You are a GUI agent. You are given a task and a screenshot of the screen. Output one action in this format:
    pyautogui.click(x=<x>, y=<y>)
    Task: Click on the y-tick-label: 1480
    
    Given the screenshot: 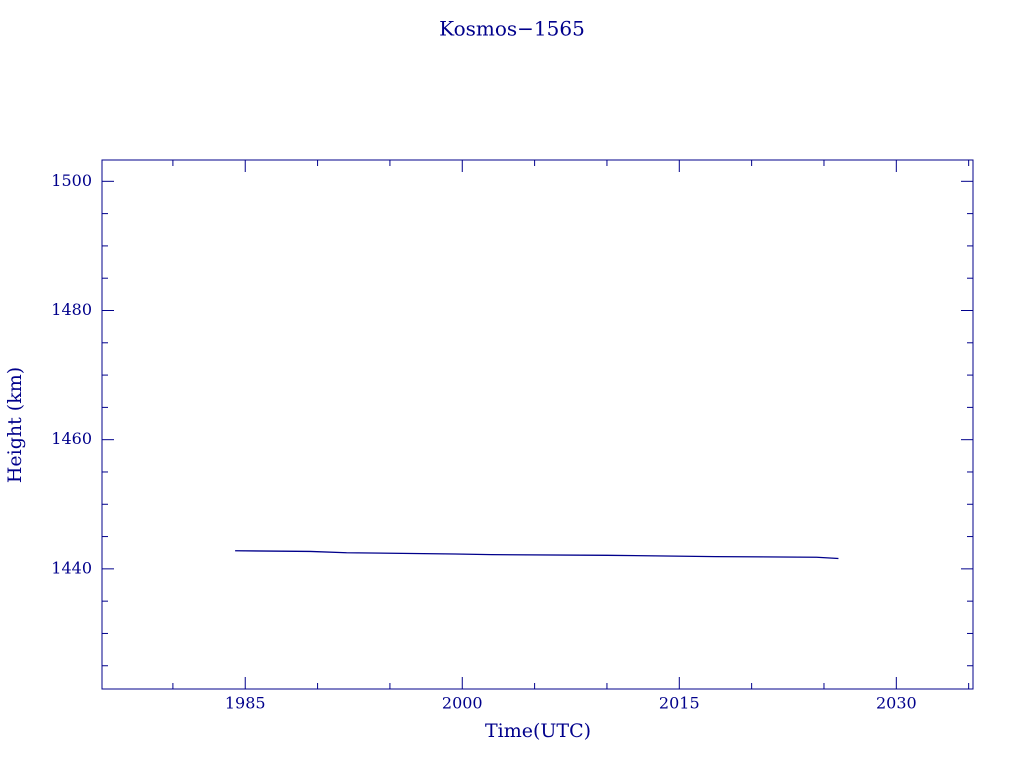 What is the action you would take?
    pyautogui.click(x=71, y=309)
    